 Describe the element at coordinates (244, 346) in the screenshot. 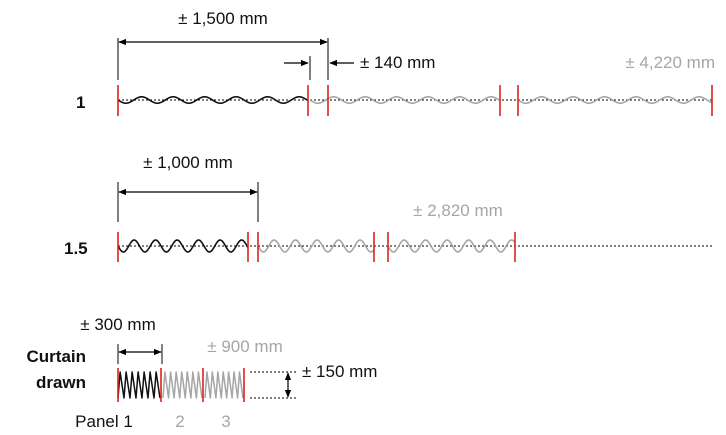

I see `total-width-label: ± 900 mm` at that location.